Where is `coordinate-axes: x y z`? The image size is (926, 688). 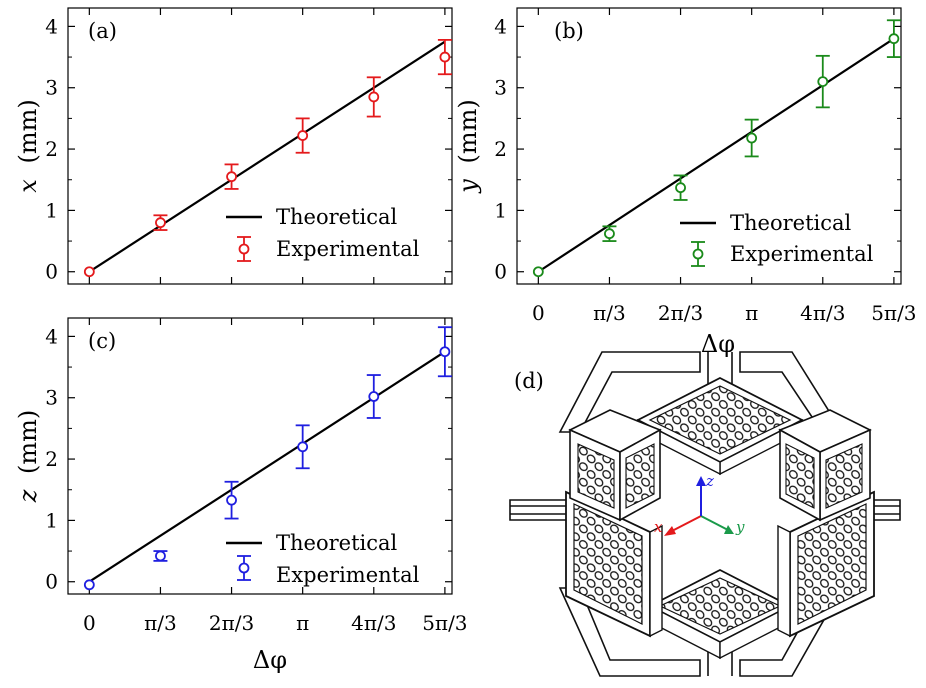 coordinate-axes: x y z is located at coordinates (699, 504).